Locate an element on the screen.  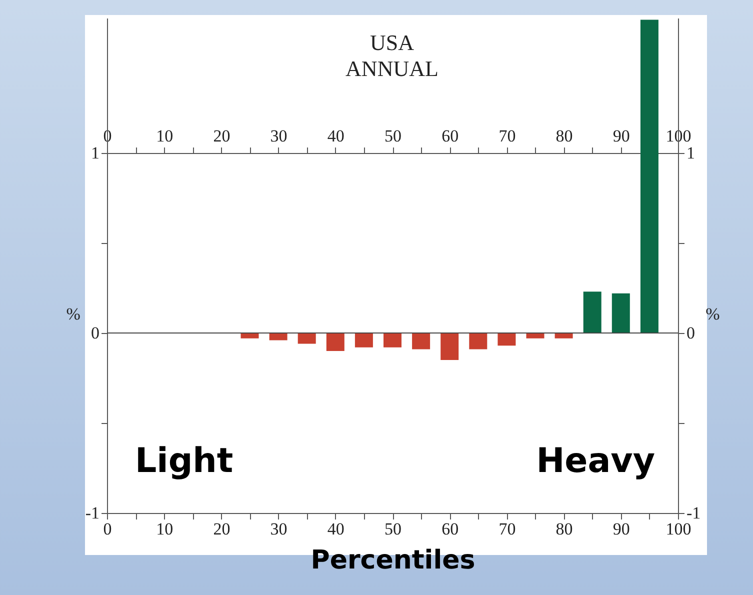
x-tick-label: 60 is located at coordinates (450, 529).